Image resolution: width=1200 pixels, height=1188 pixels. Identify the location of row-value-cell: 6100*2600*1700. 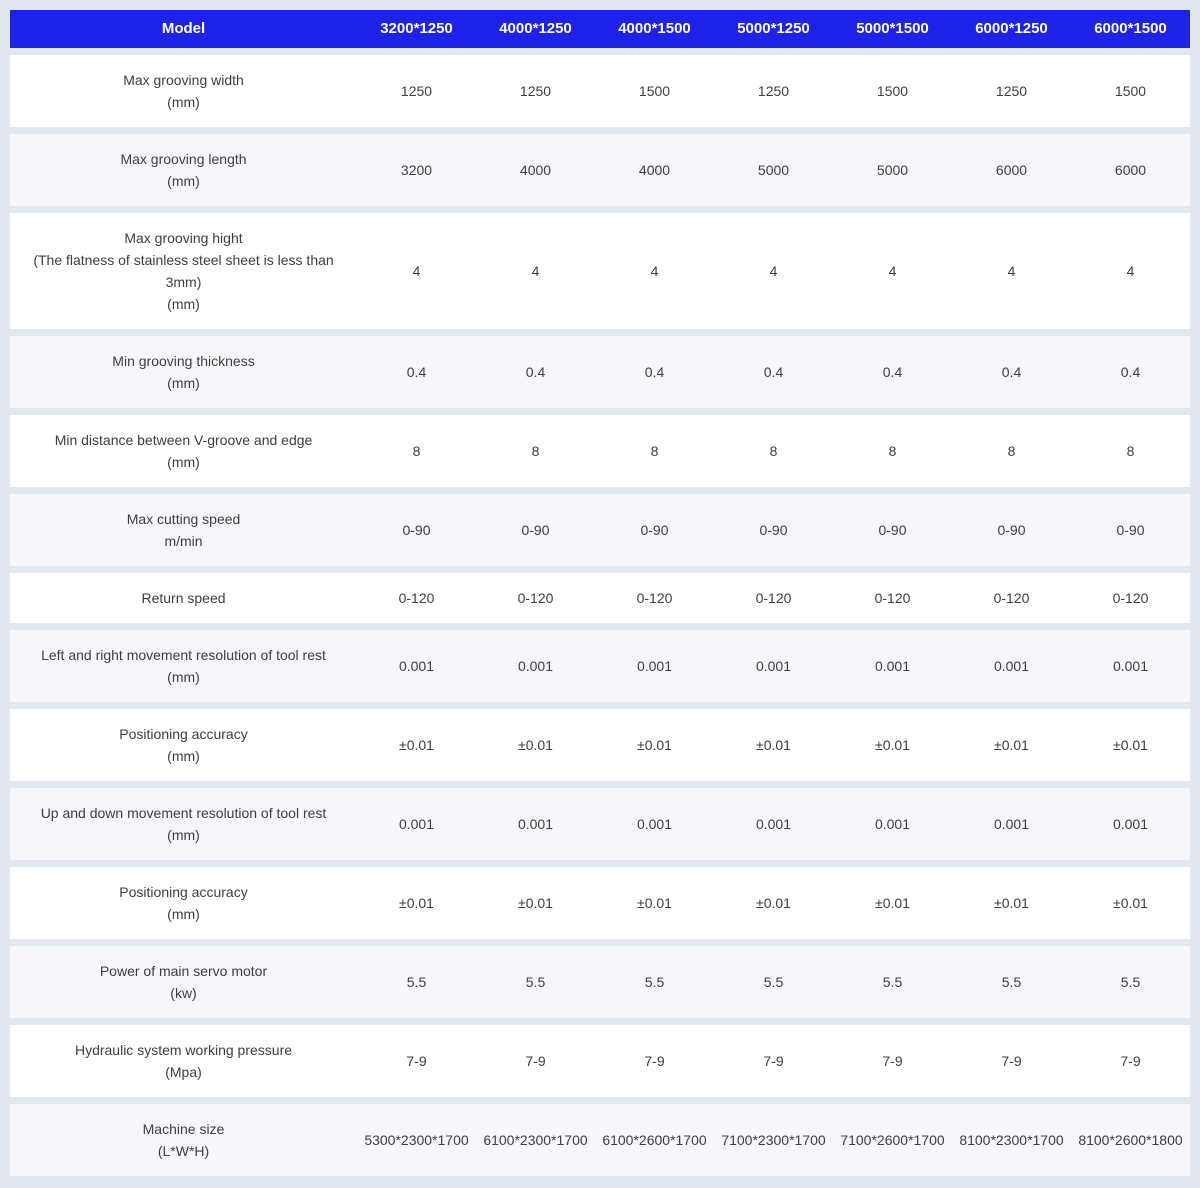
(654, 1140).